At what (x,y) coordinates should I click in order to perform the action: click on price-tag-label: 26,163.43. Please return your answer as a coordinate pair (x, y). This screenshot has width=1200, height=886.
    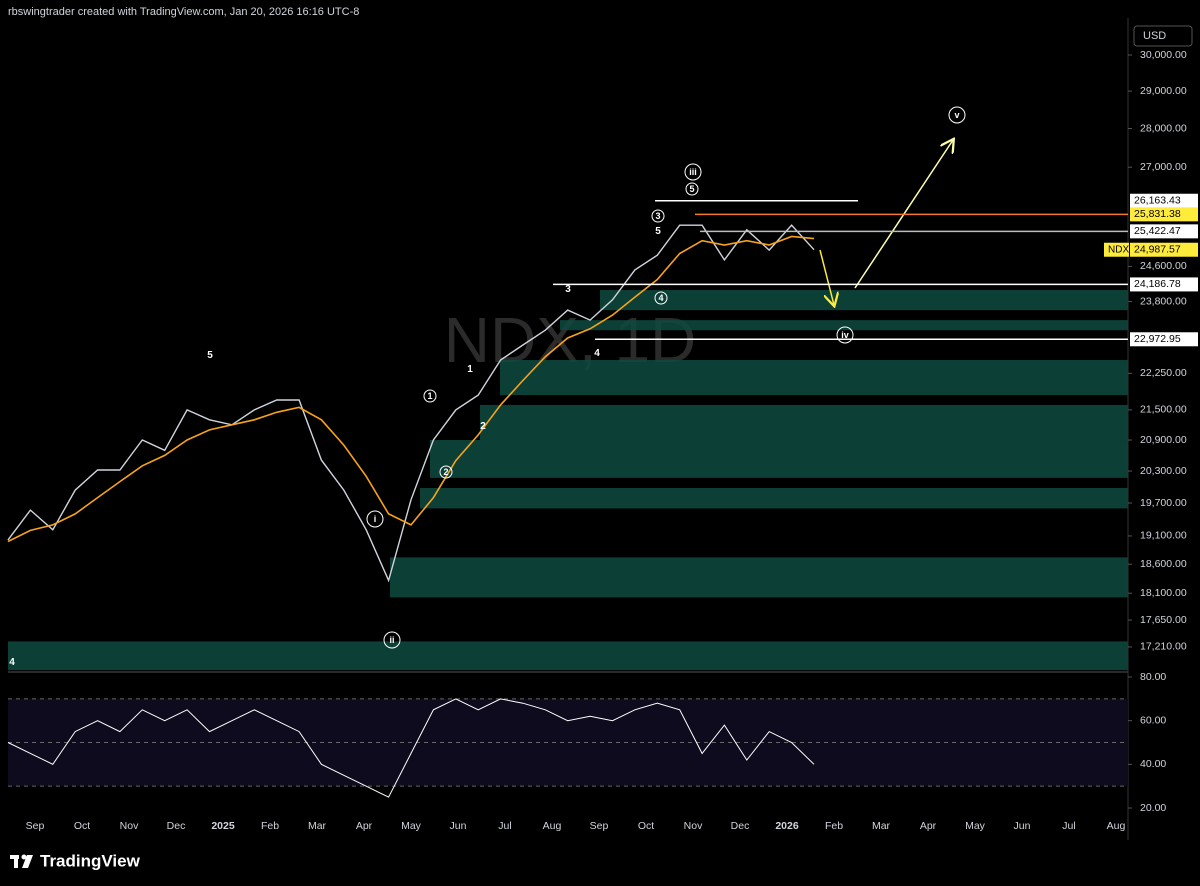
    Looking at the image, I should click on (1157, 201).